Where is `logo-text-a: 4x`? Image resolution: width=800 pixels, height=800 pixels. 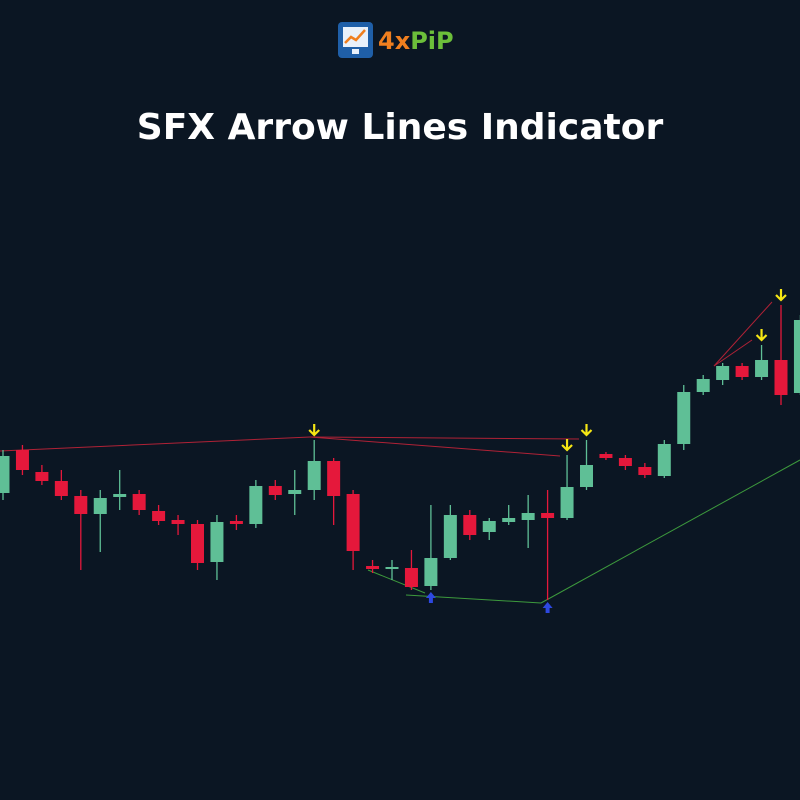 logo-text-a: 4x is located at coordinates (394, 41).